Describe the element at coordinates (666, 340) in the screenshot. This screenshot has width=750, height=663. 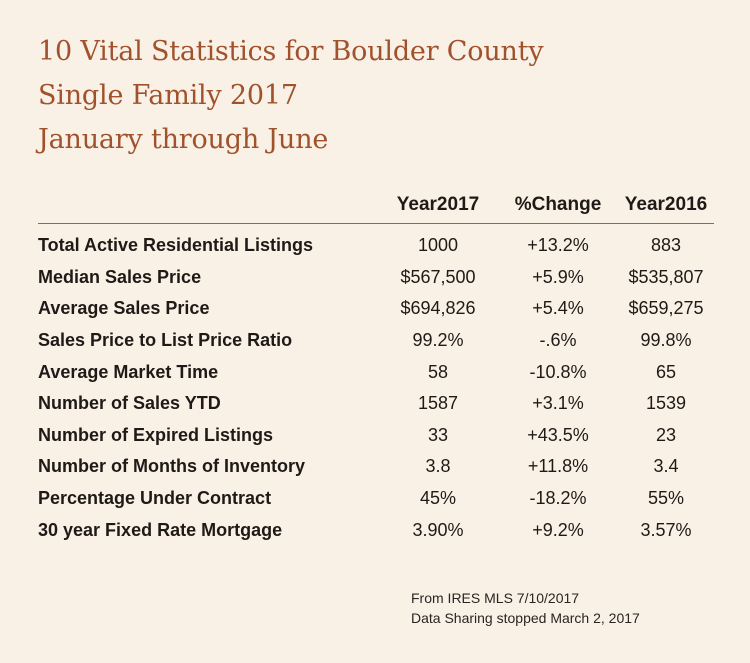
I see `cell-year2016: 99.8%` at that location.